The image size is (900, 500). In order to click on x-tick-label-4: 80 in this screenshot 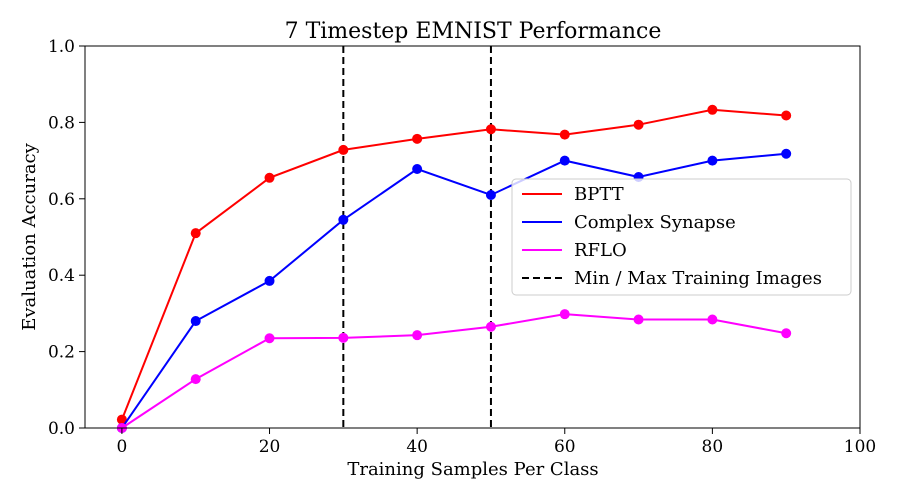, I will do `click(713, 447)`.